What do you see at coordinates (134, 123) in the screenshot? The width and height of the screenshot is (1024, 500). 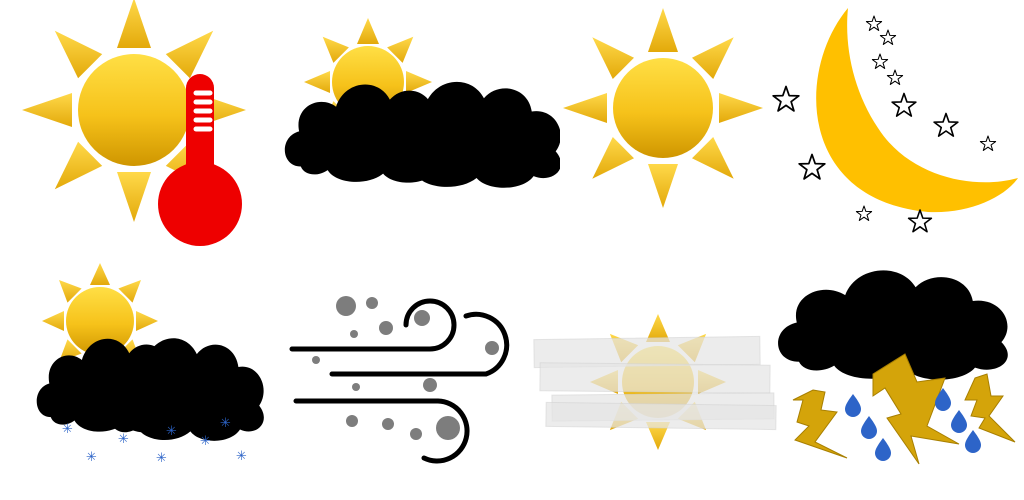 I see `hot-weather-icon` at bounding box center [134, 123].